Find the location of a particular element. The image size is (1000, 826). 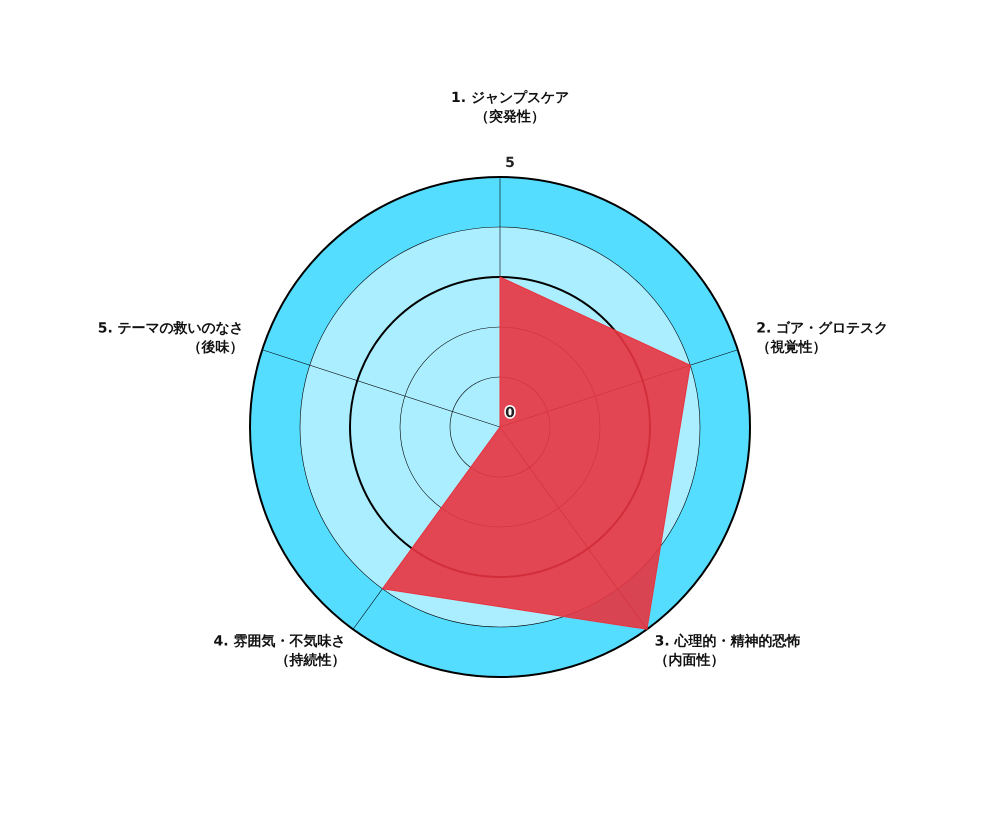

spoke-label: 1. ジャンプスケア（突発性） is located at coordinates (510, 107).